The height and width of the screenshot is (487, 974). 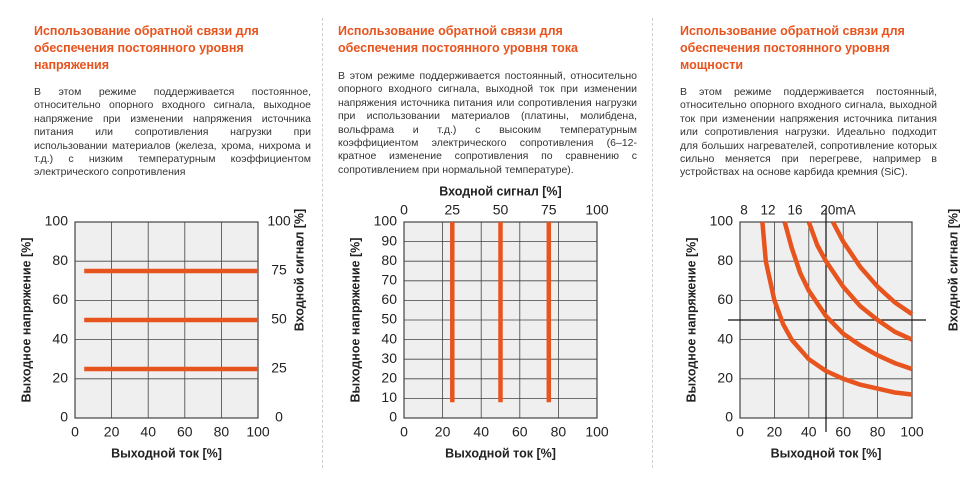 I want to click on chart-1-ytick-label-5: 100, so click(x=57, y=221).